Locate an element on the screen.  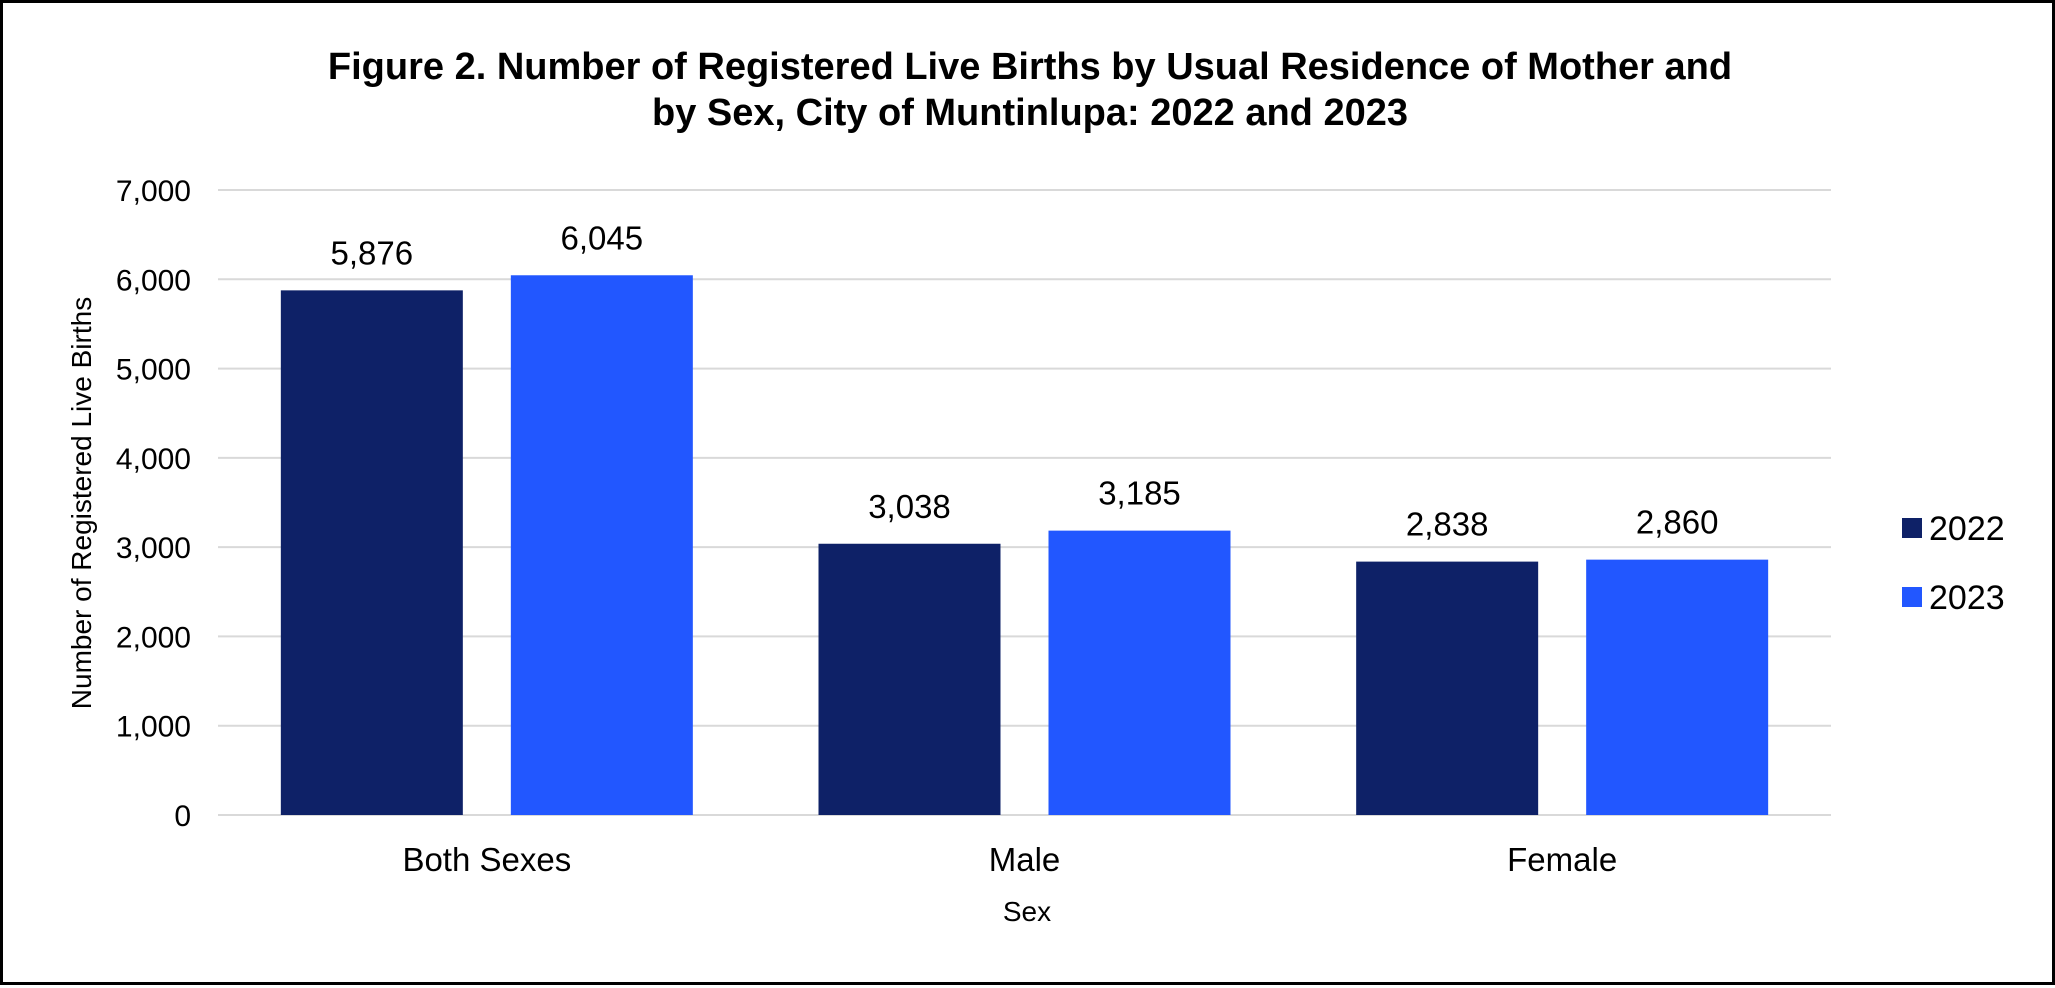
y-tick-label-6: 6,000 is located at coordinates (153, 280).